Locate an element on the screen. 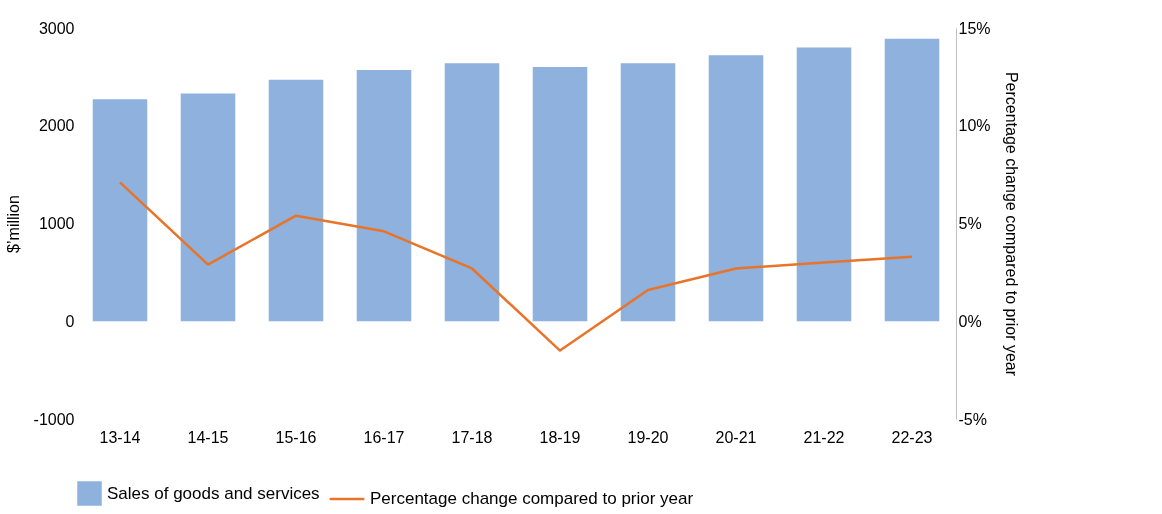 This screenshot has width=1162, height=514. y-tick-label: 3000 is located at coordinates (56, 28).